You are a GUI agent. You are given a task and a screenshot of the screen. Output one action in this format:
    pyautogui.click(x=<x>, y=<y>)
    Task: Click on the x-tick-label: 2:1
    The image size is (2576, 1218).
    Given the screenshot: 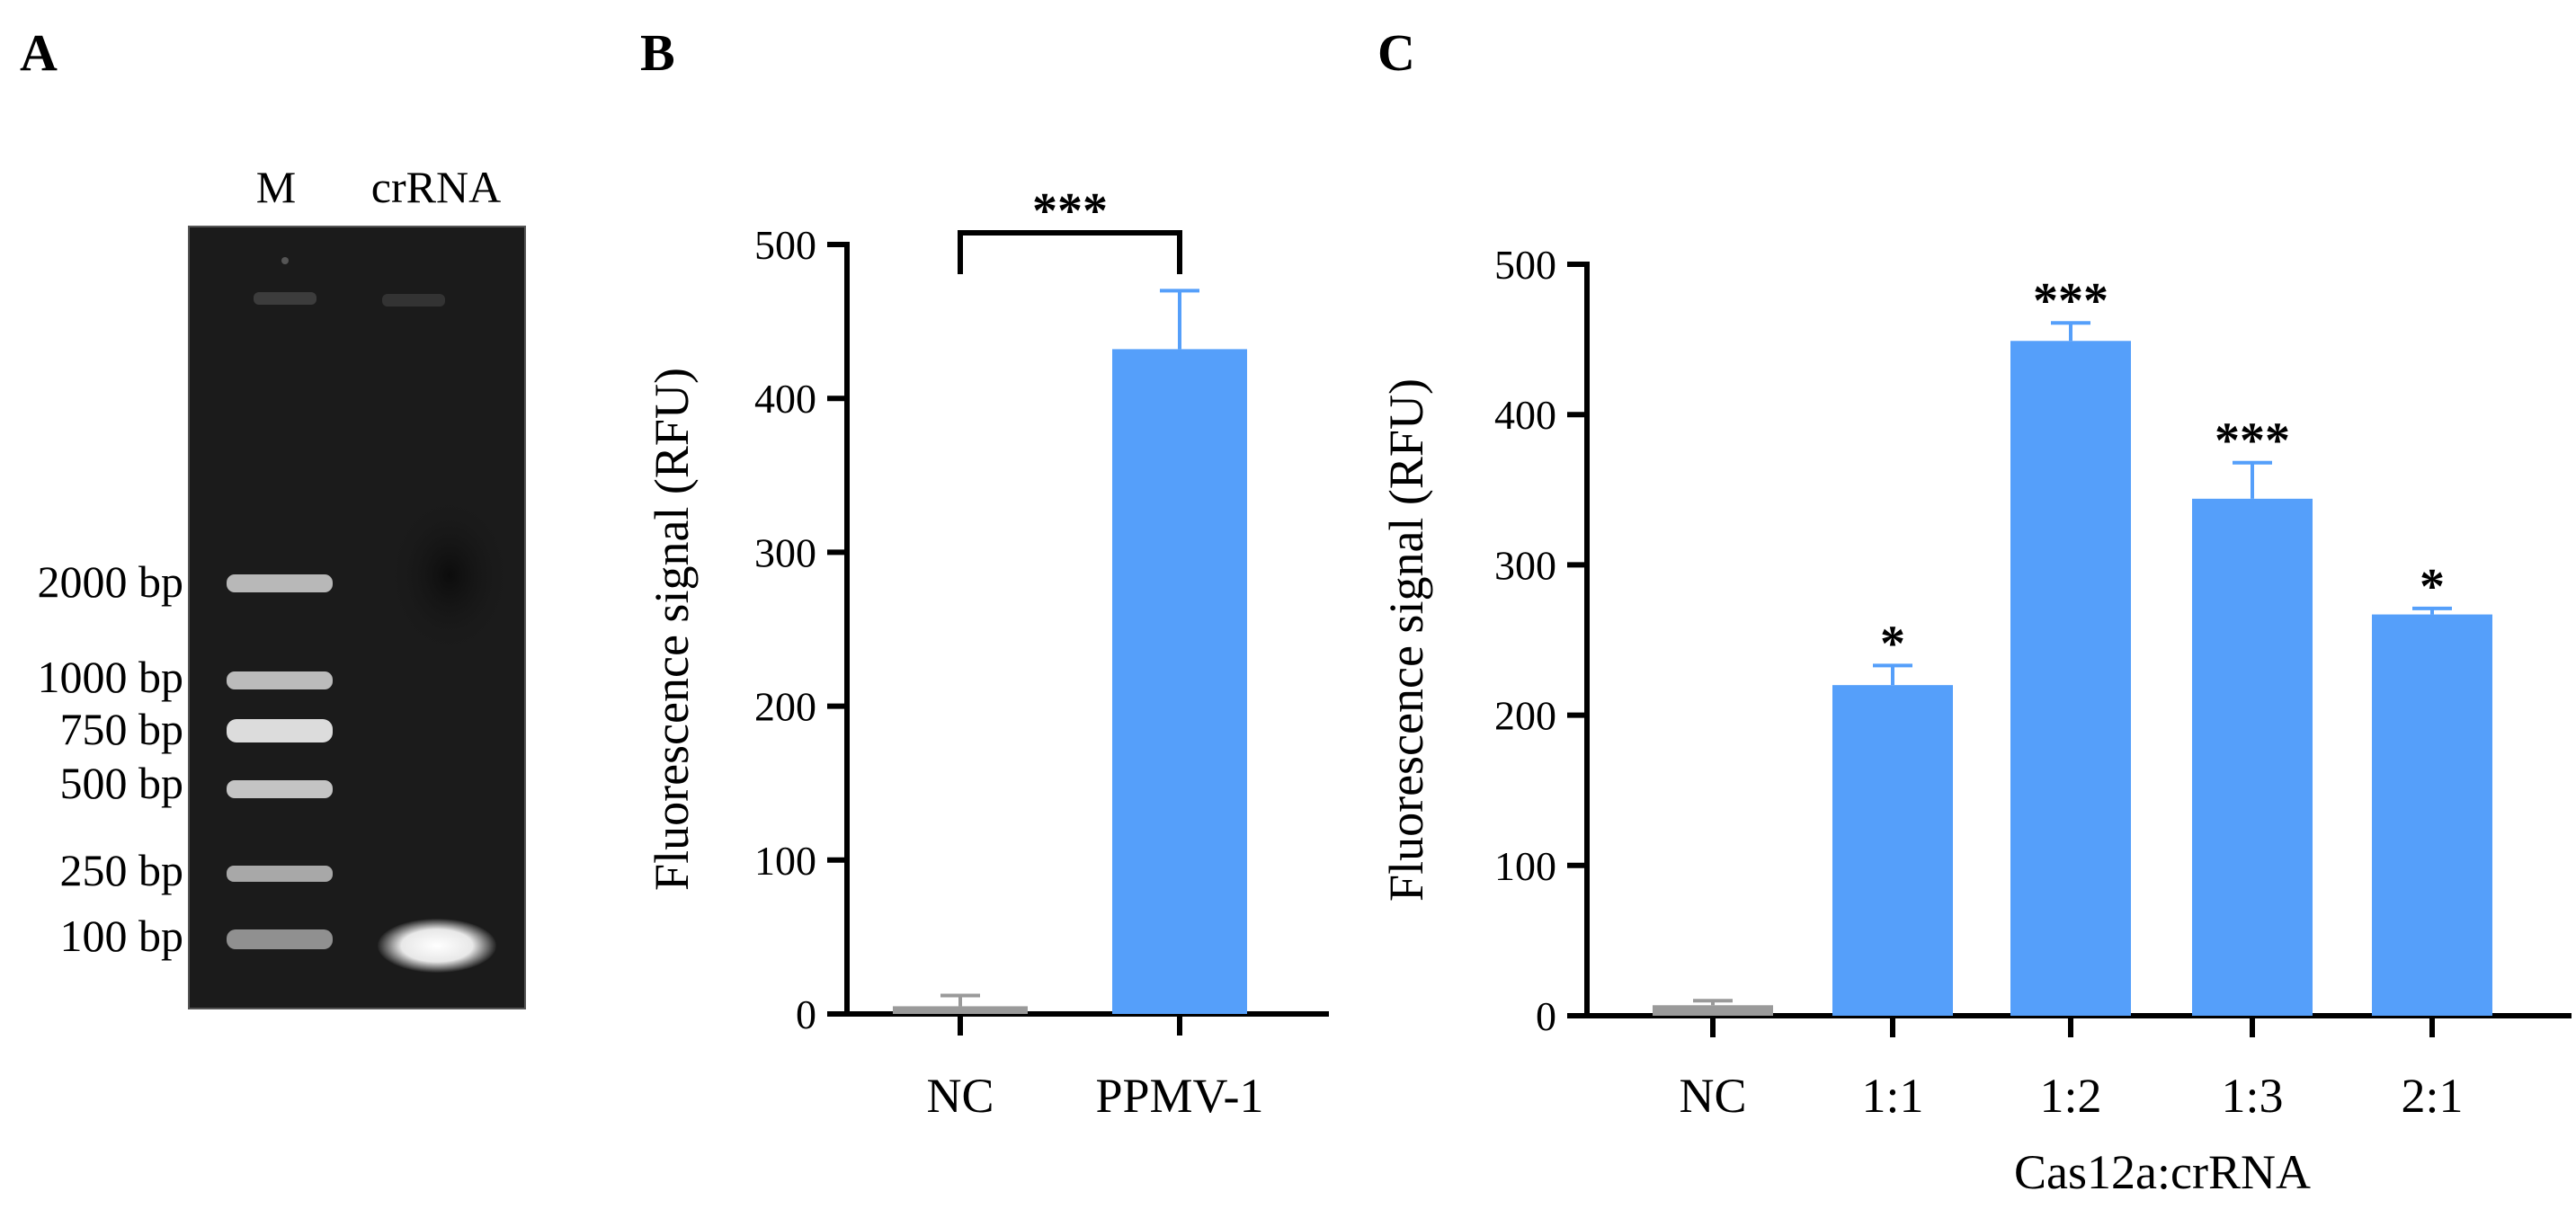 What is the action you would take?
    pyautogui.click(x=2432, y=1096)
    